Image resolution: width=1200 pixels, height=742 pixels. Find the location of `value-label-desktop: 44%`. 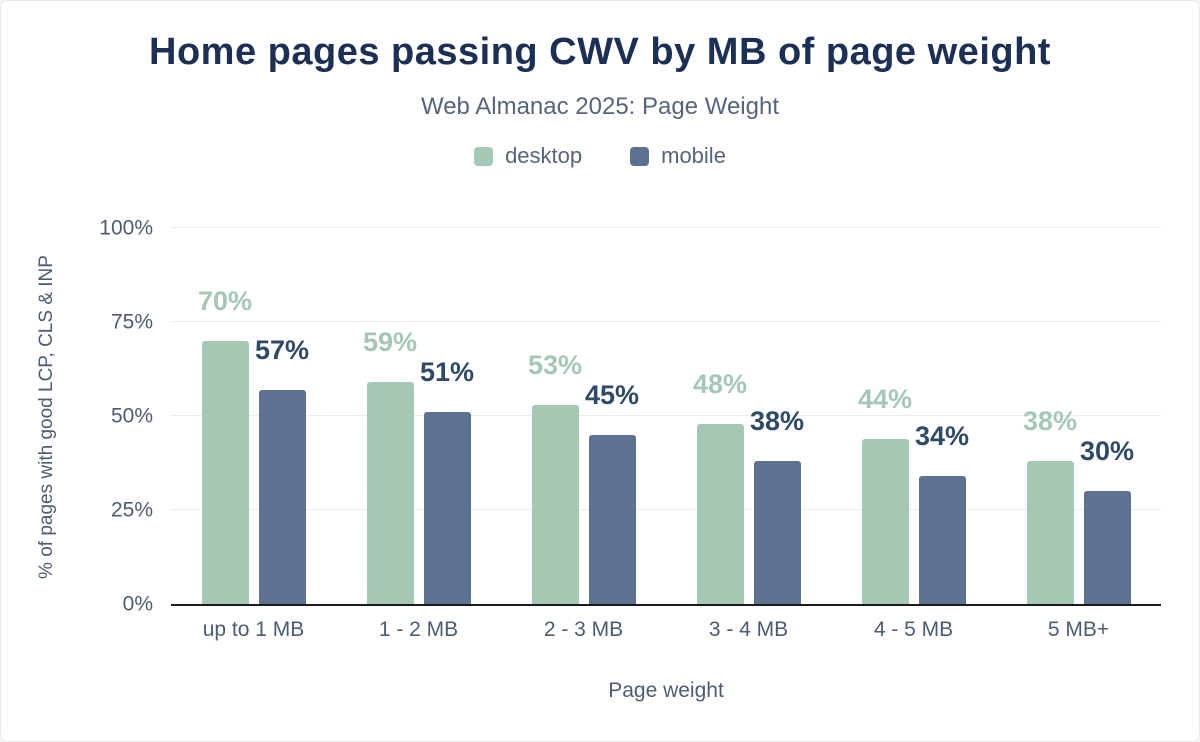

value-label-desktop: 44% is located at coordinates (885, 398).